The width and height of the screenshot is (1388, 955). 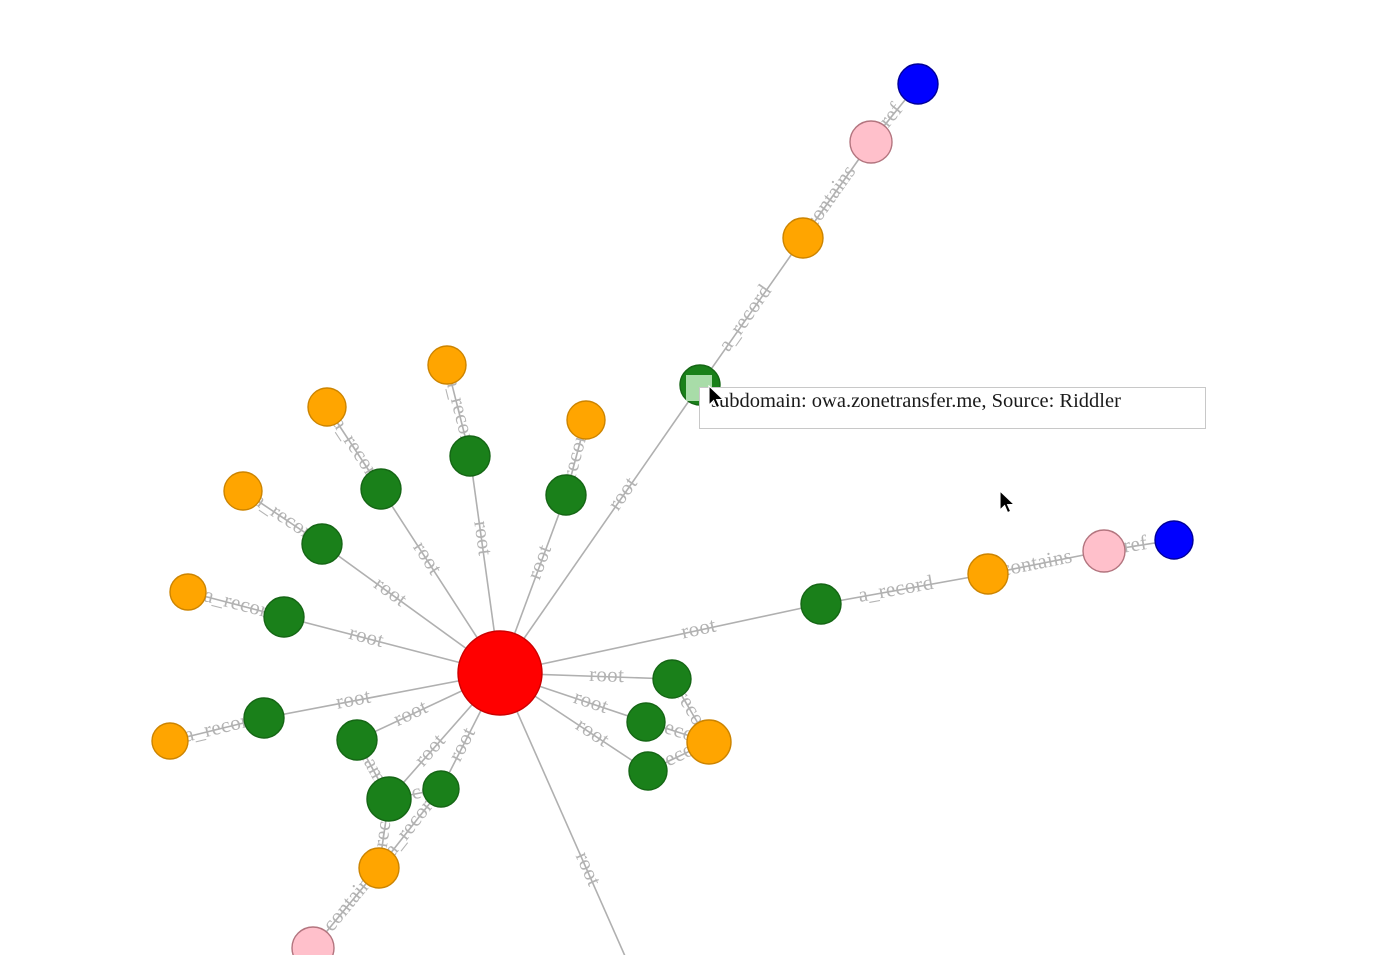 What do you see at coordinates (1135, 543) in the screenshot?
I see `edge-label: ref` at bounding box center [1135, 543].